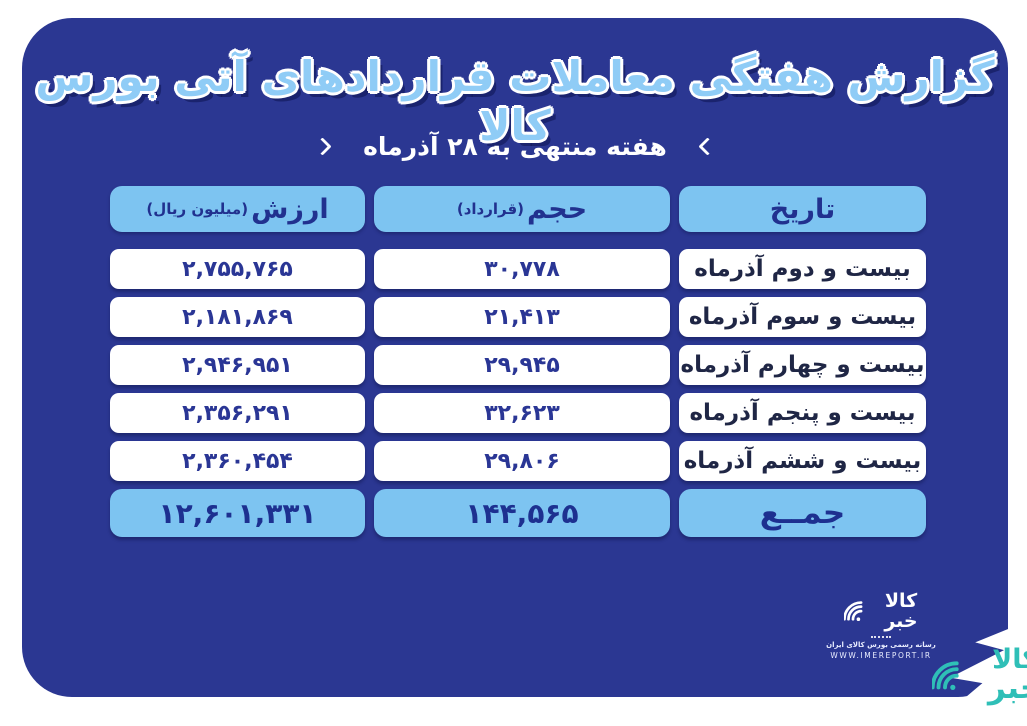 This screenshot has height=726, width=1027. I want to click on column-header-volume-unit: (قرارداد), so click(490, 209).